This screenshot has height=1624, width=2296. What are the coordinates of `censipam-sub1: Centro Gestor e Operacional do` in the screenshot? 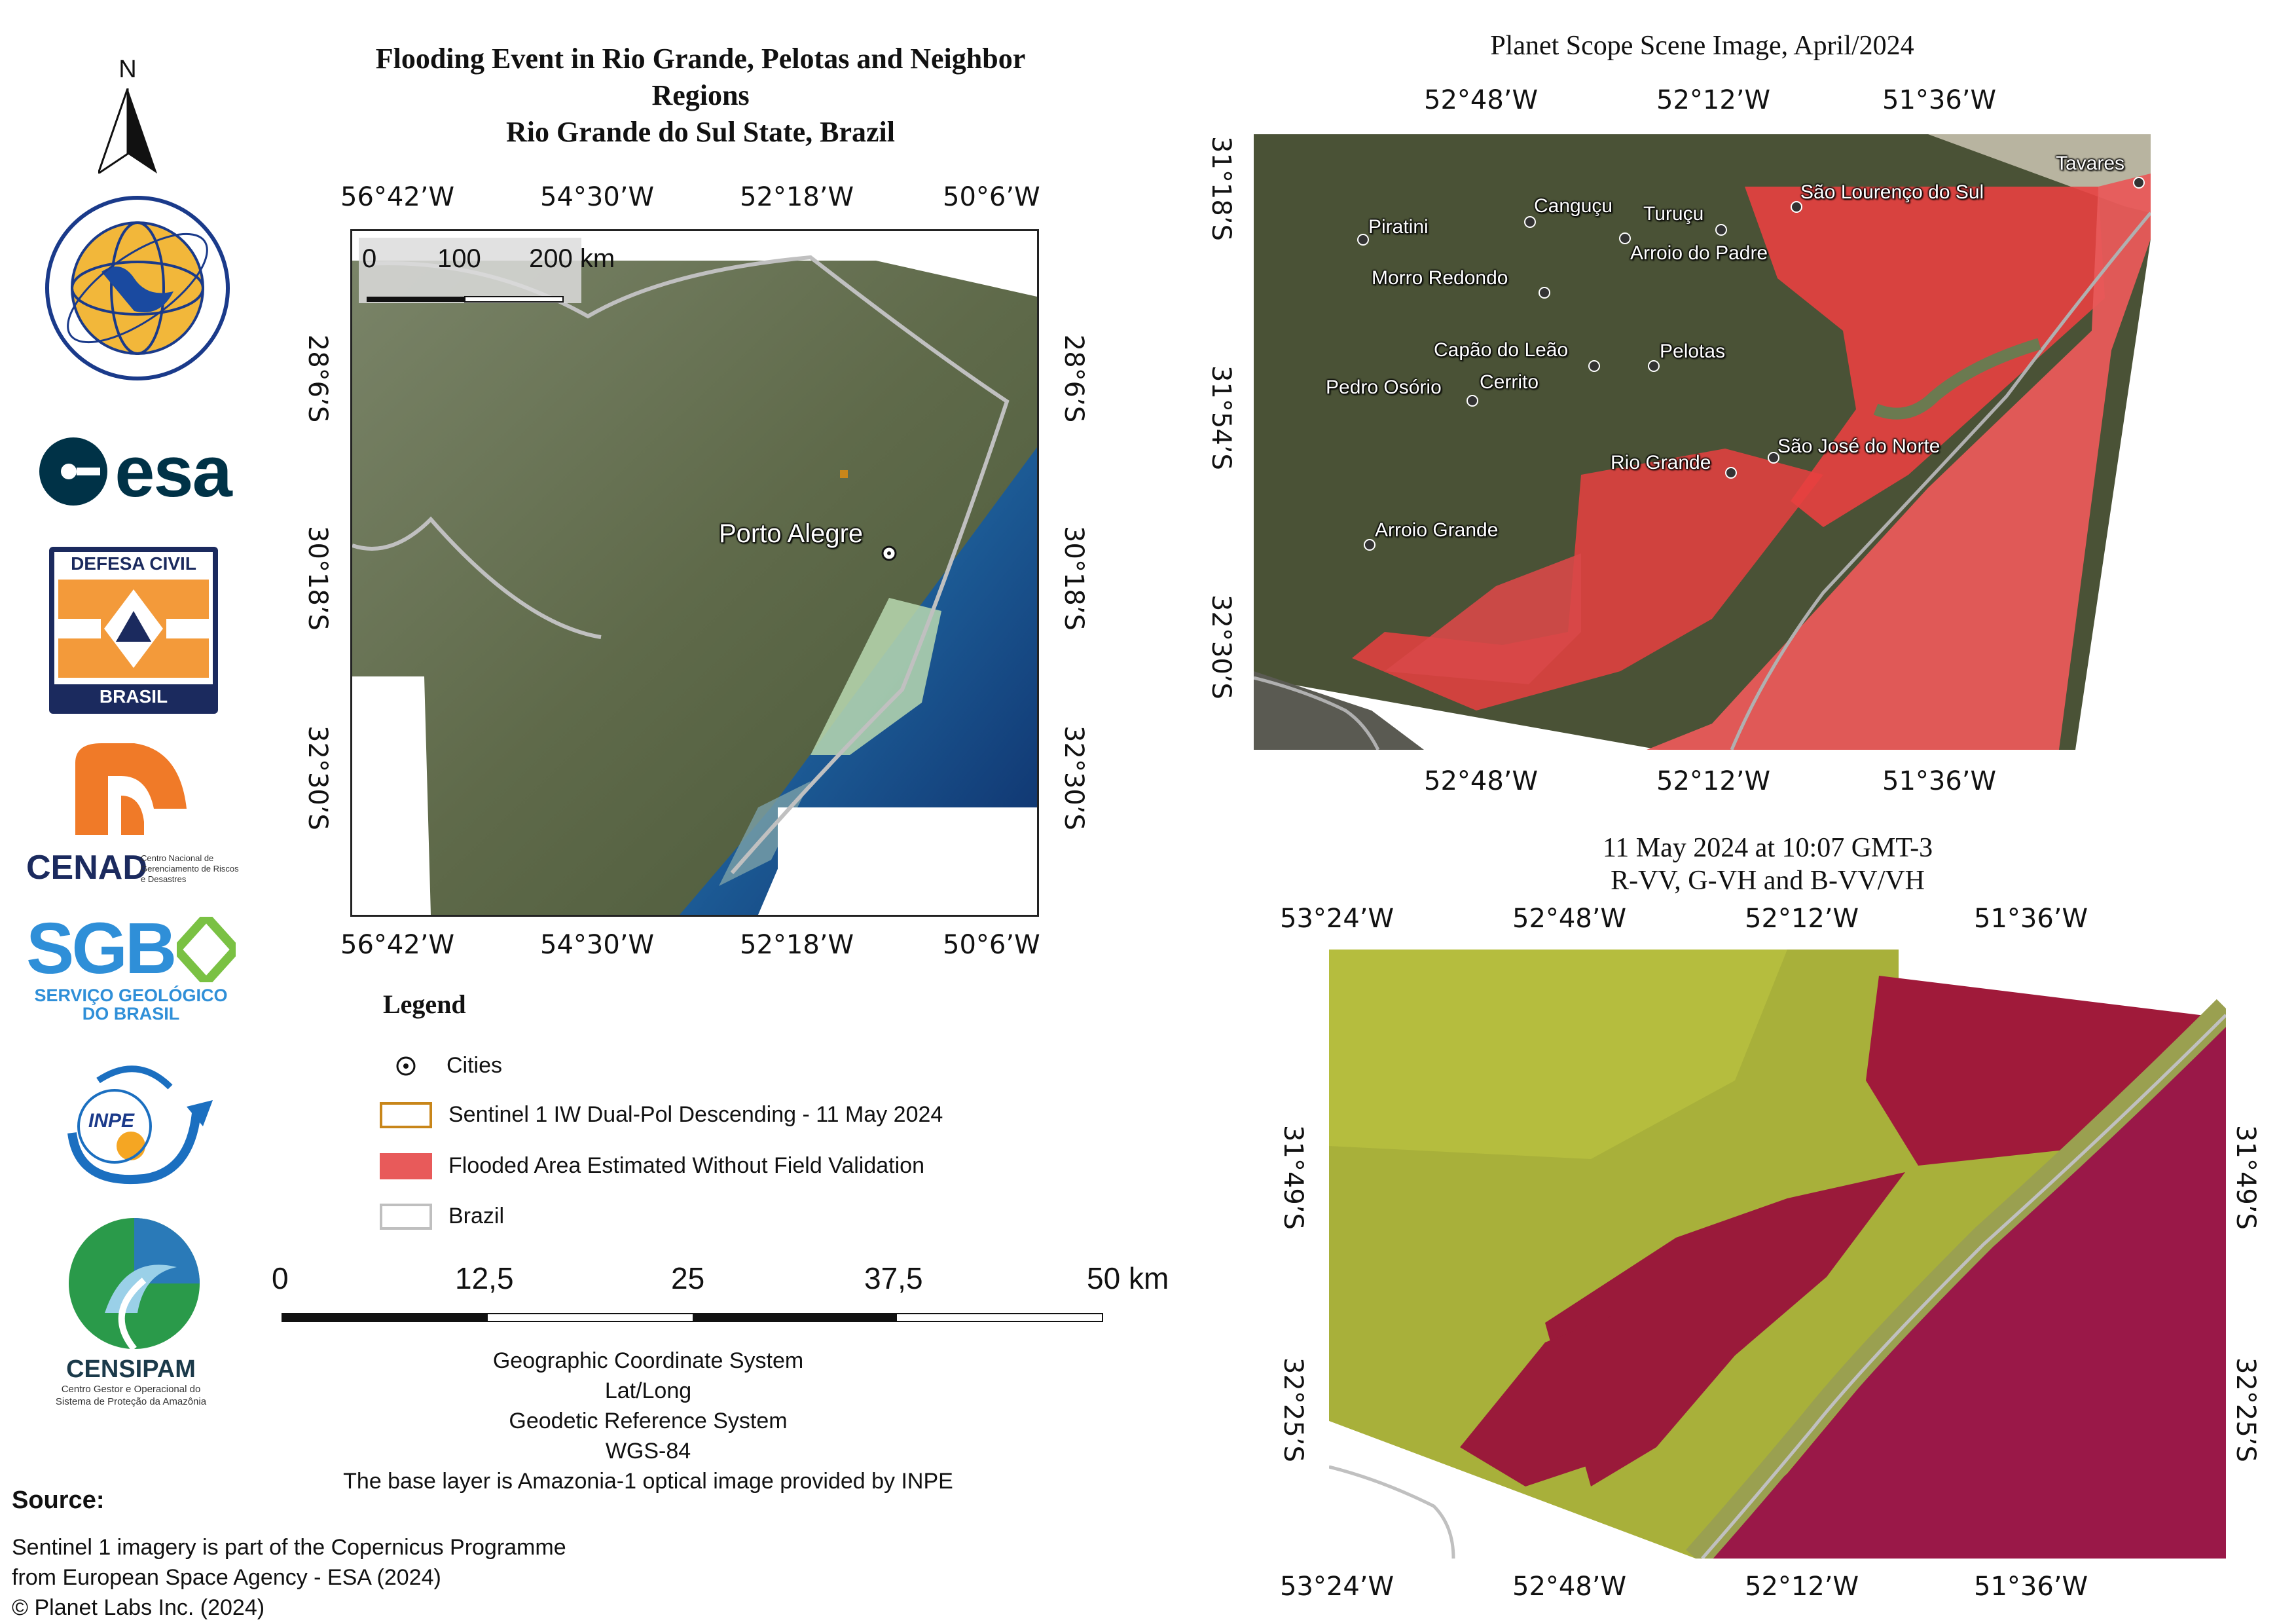 It's located at (131, 1389).